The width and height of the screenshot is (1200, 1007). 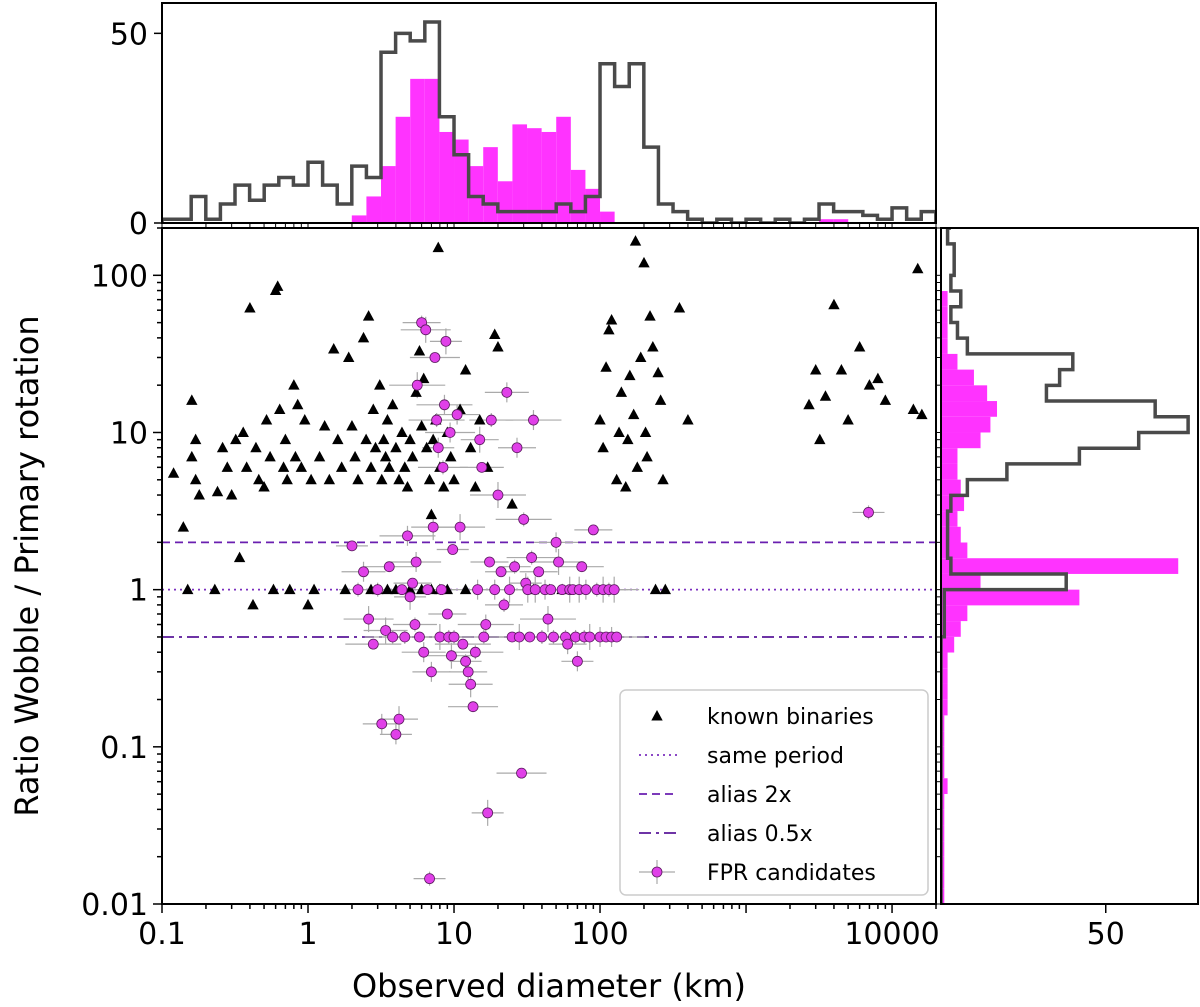 What do you see at coordinates (726, 834) in the screenshot?
I see `legend-entry: alias 0.5x` at bounding box center [726, 834].